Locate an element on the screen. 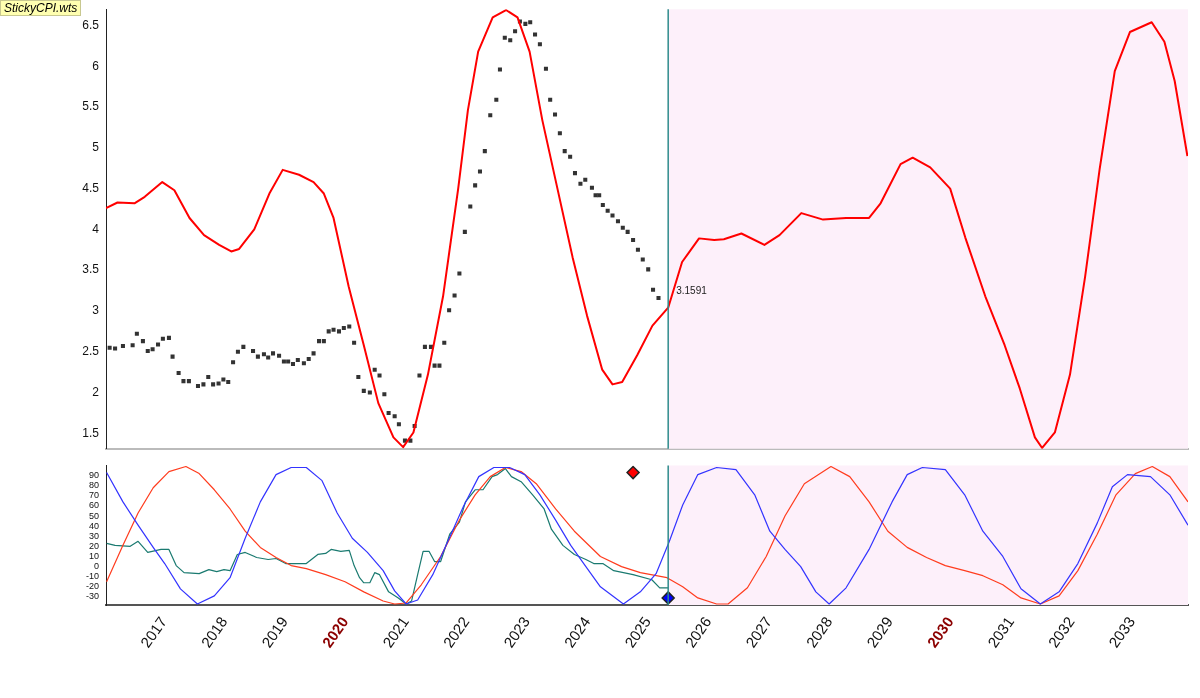  y-tick-label: 3.5 is located at coordinates (91, 269).